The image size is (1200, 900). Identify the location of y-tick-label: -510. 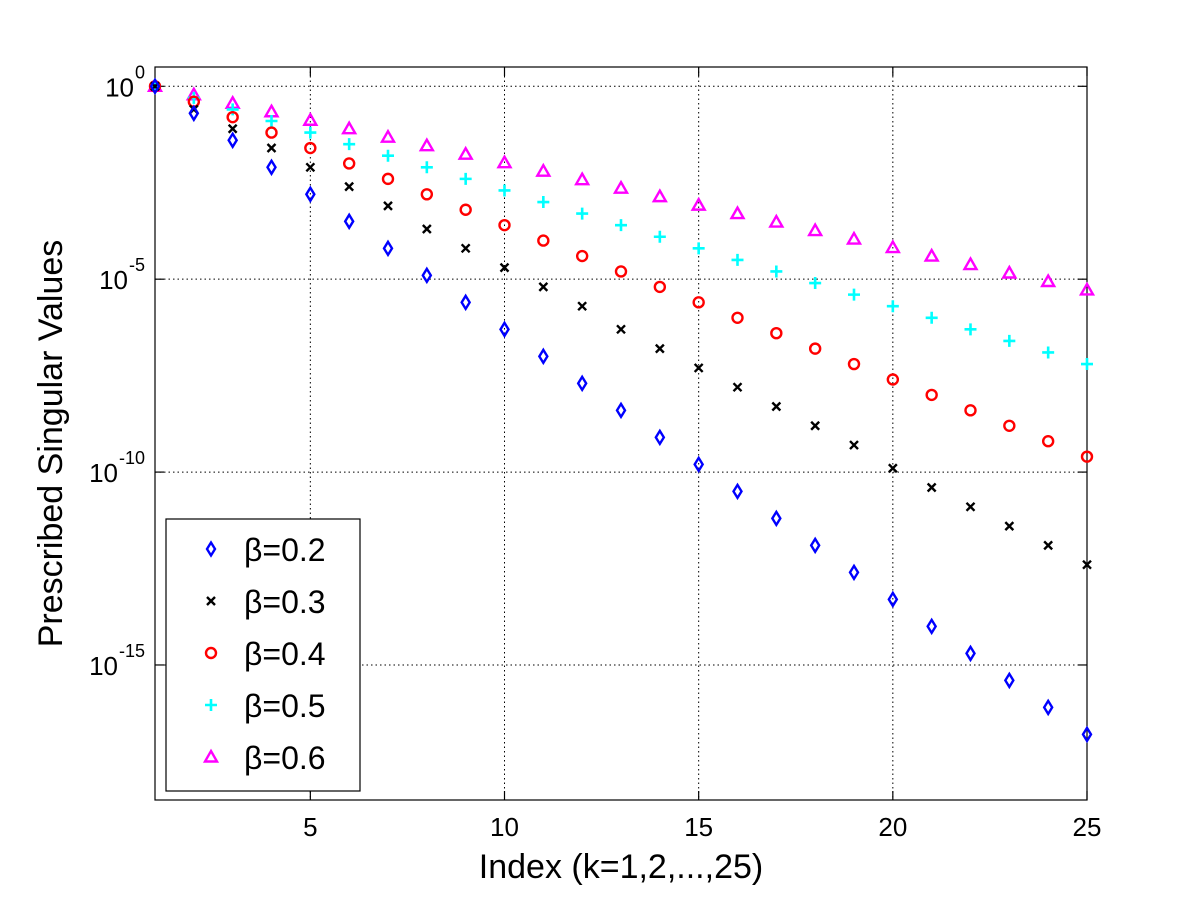
(122, 275).